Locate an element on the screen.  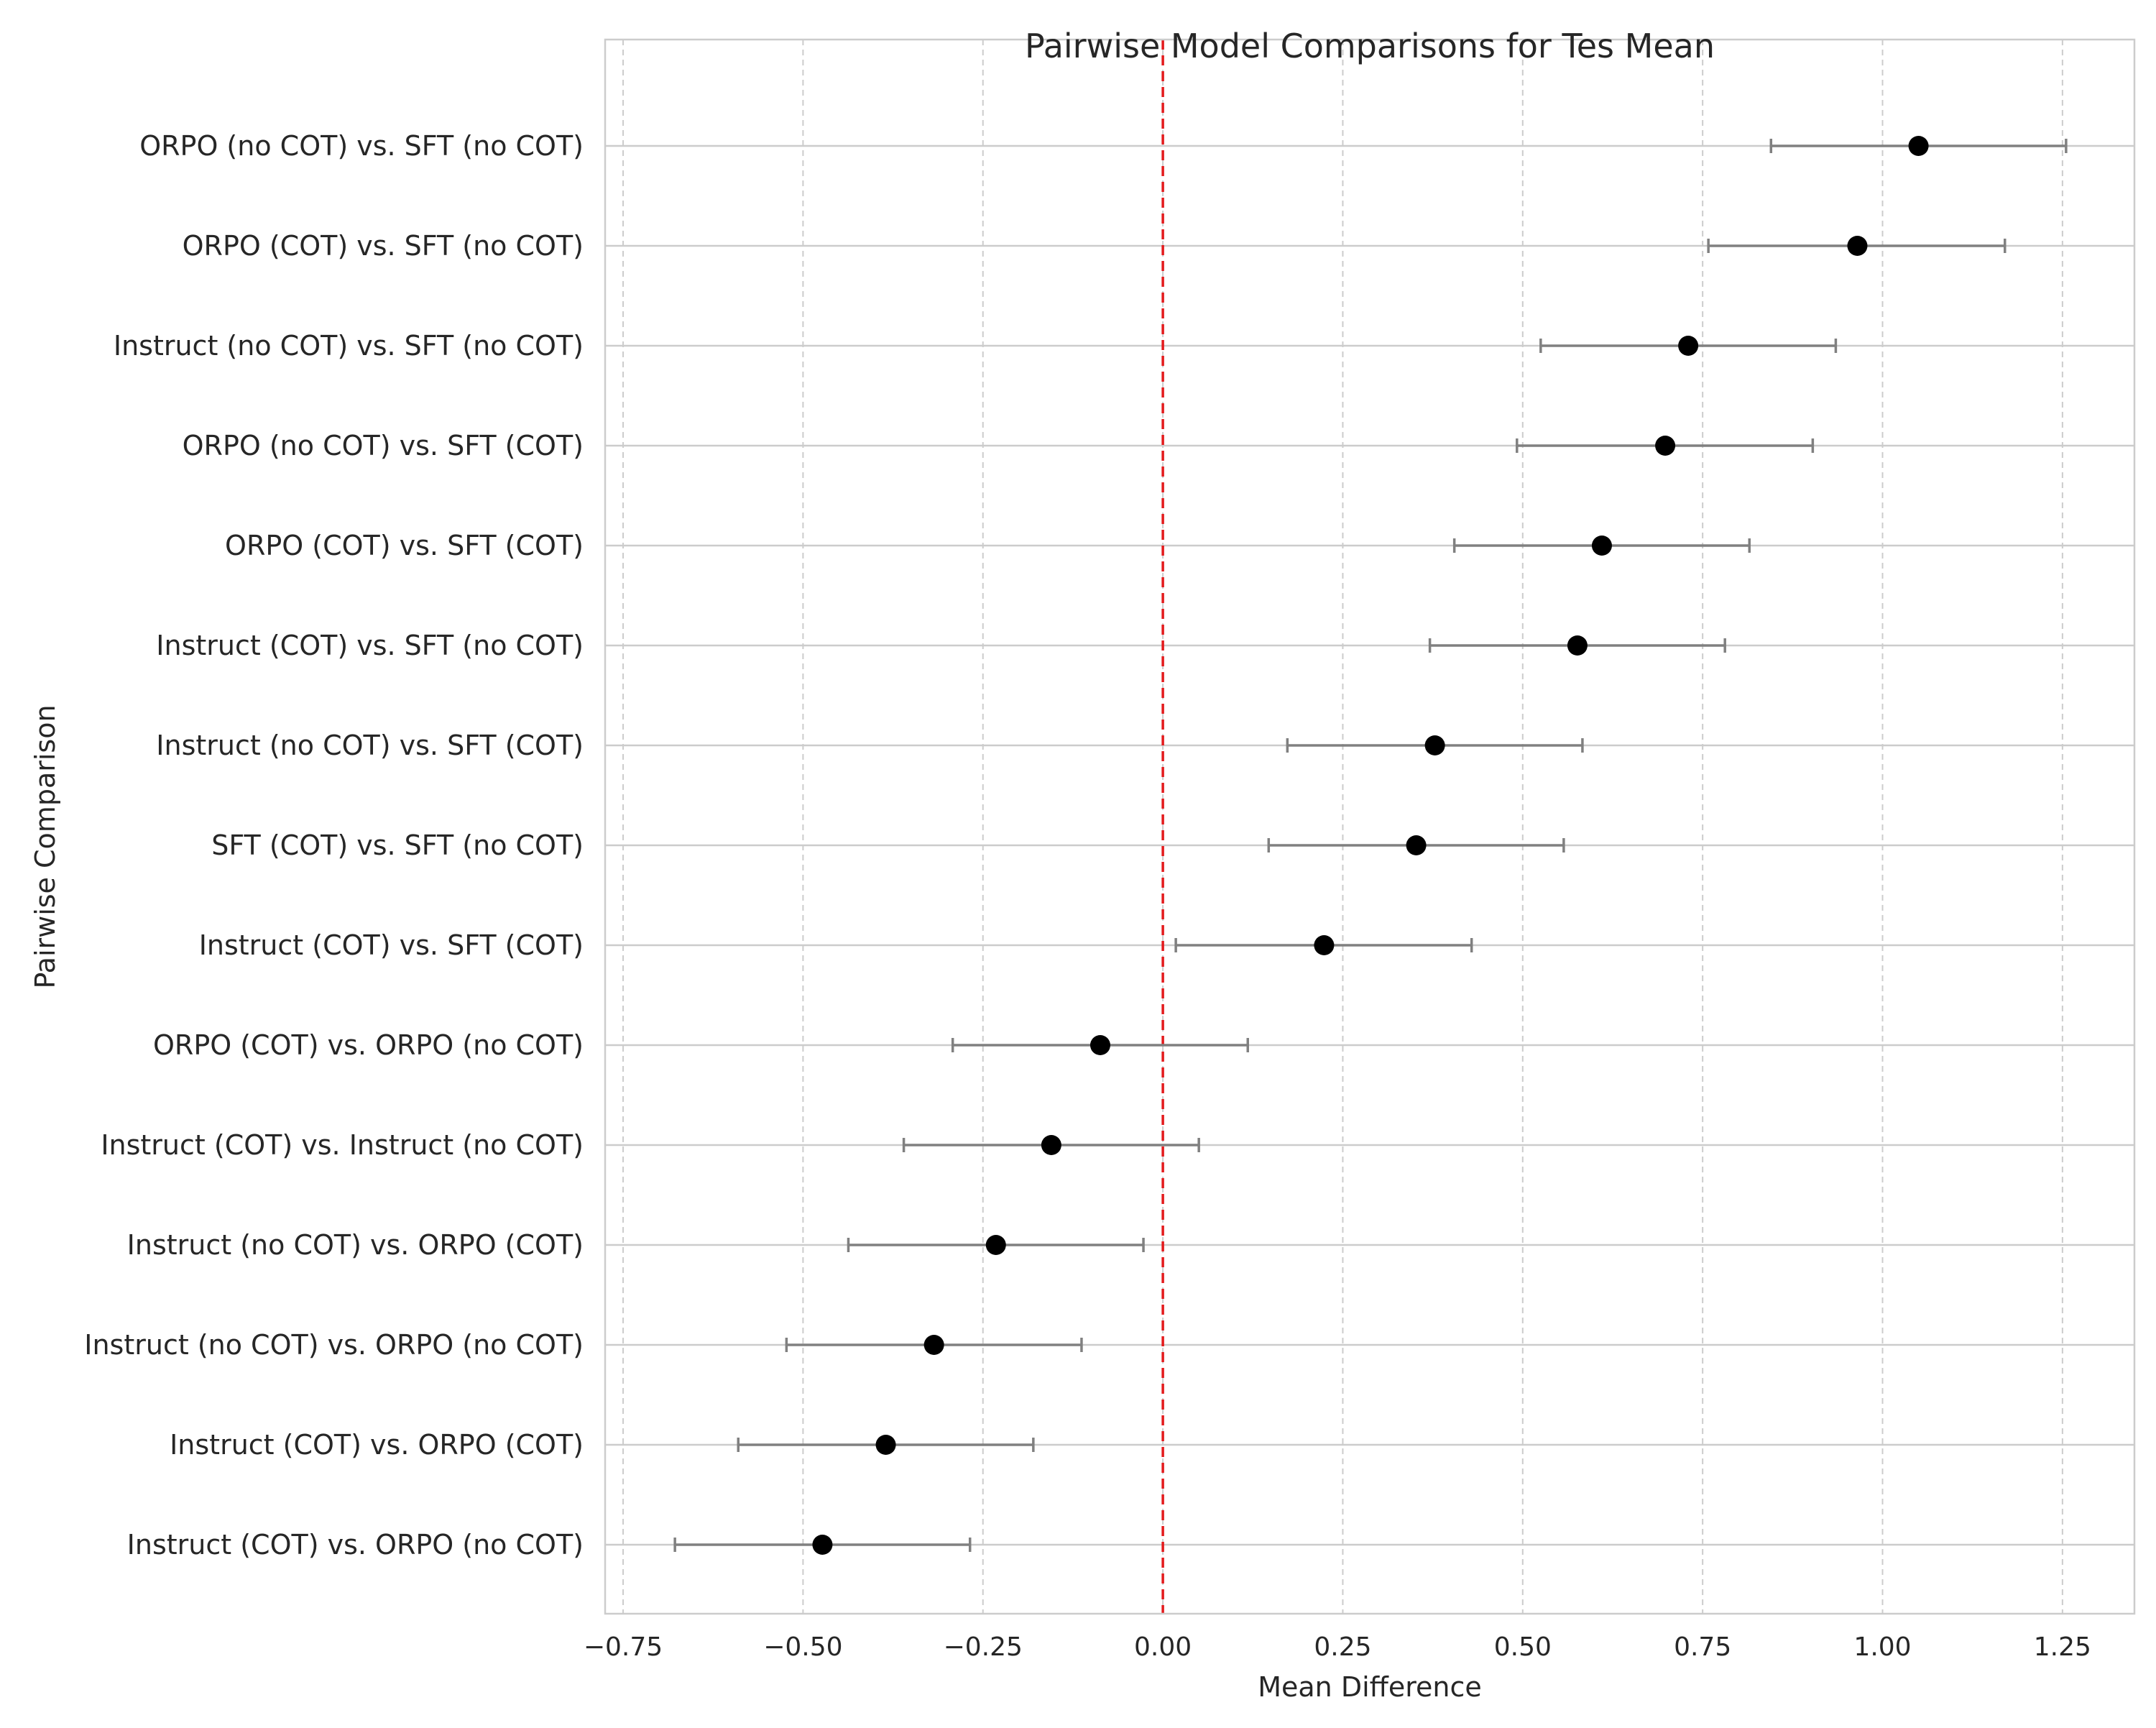
y-tick-label: ORPO (no COT) vs. SFT (no COT) is located at coordinates (361, 146).